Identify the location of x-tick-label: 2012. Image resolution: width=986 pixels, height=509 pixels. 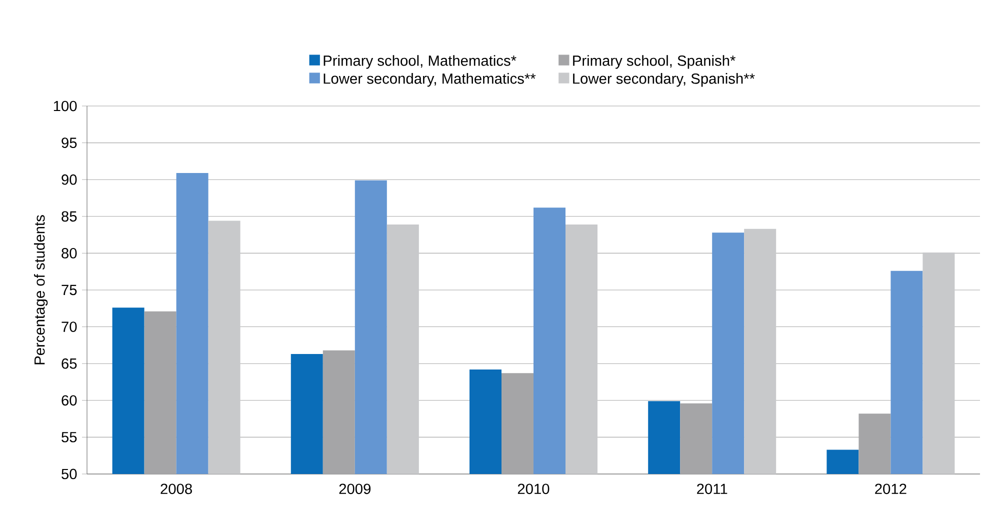
(890, 489).